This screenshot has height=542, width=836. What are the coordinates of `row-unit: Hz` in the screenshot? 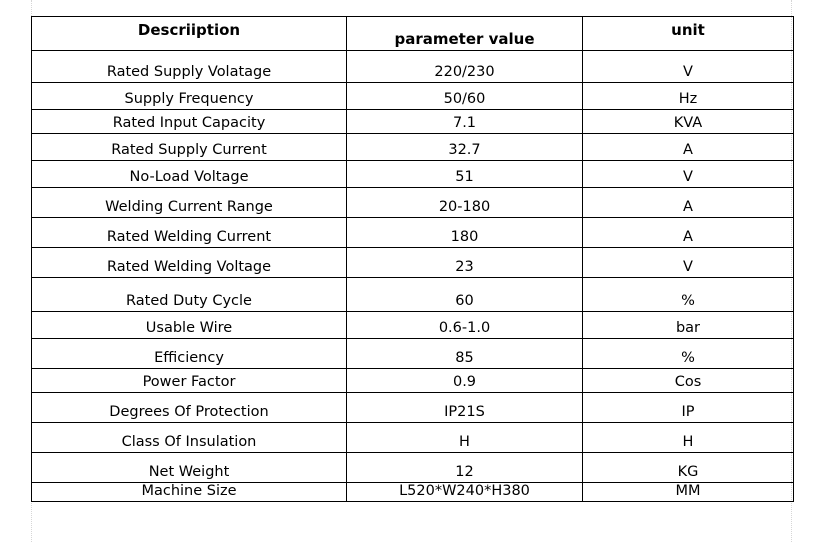 It's located at (688, 96).